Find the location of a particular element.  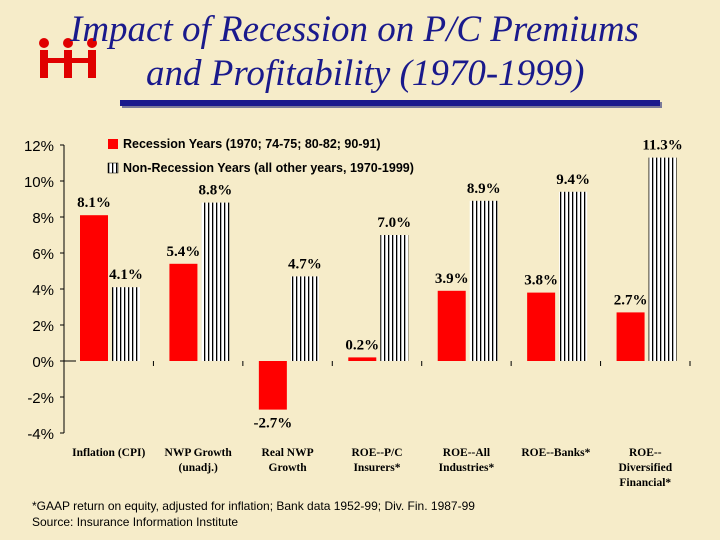

x-category-label: Real NWP is located at coordinates (288, 453).